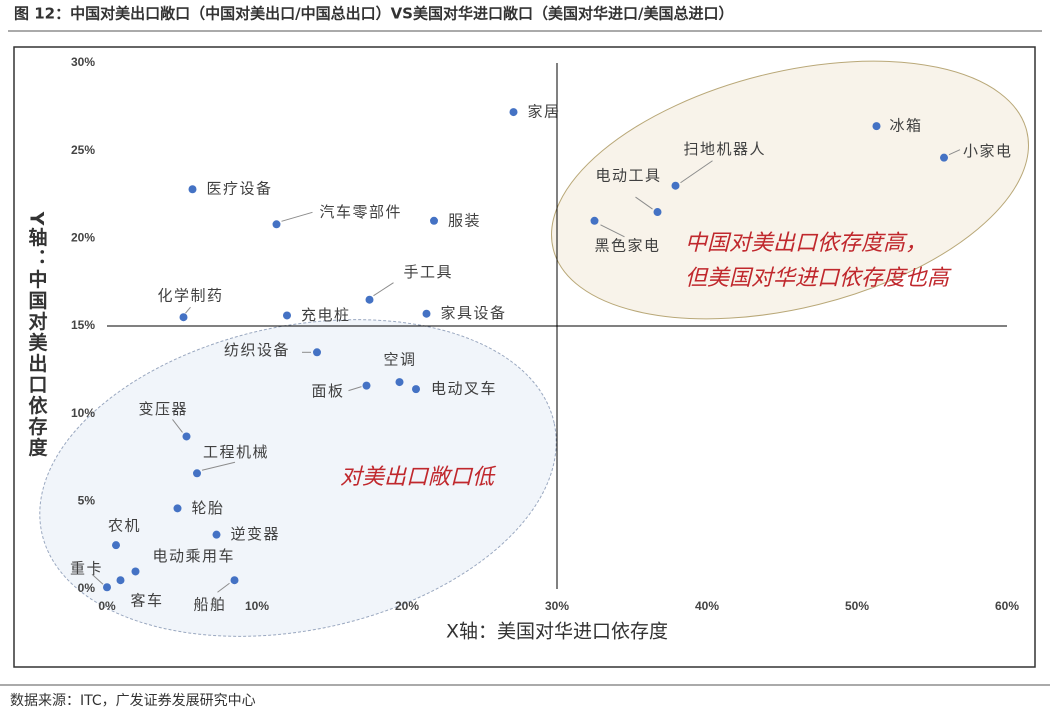  I want to click on point-label: 电动叉车, so click(464, 389).